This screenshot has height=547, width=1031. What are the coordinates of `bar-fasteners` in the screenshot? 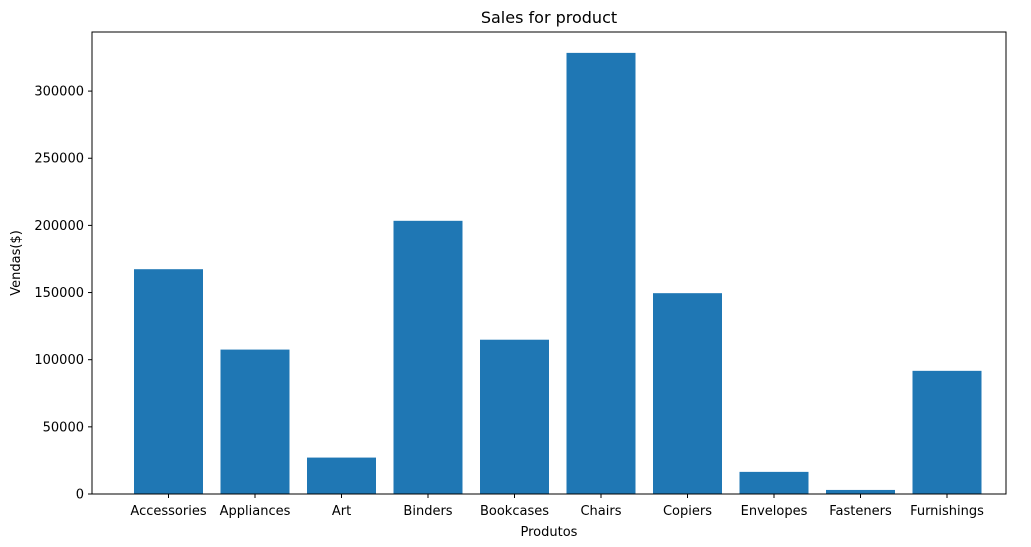 It's located at (860, 491).